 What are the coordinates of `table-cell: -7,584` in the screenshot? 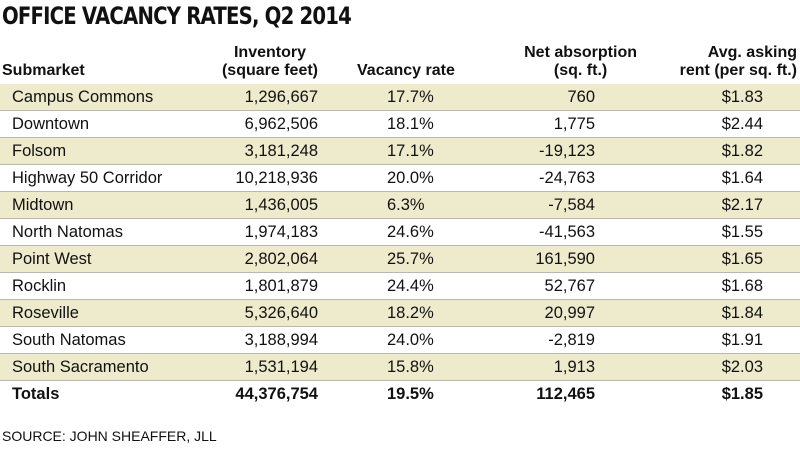 It's located at (571, 205).